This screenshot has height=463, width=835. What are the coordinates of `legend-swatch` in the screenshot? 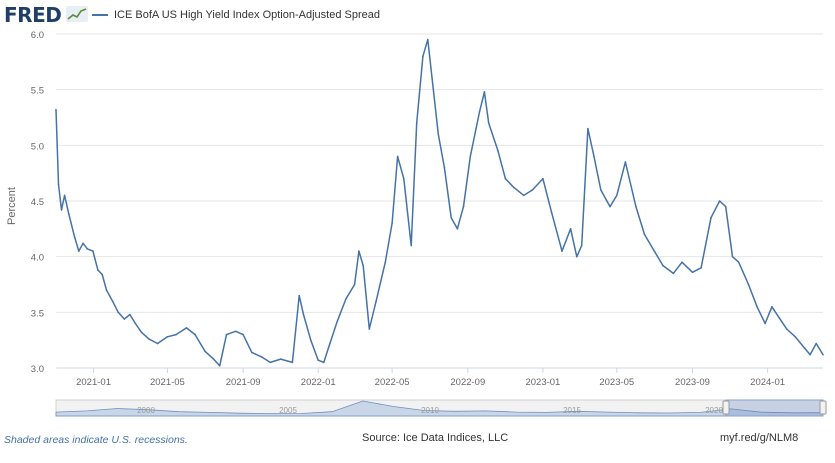 It's located at (100, 15).